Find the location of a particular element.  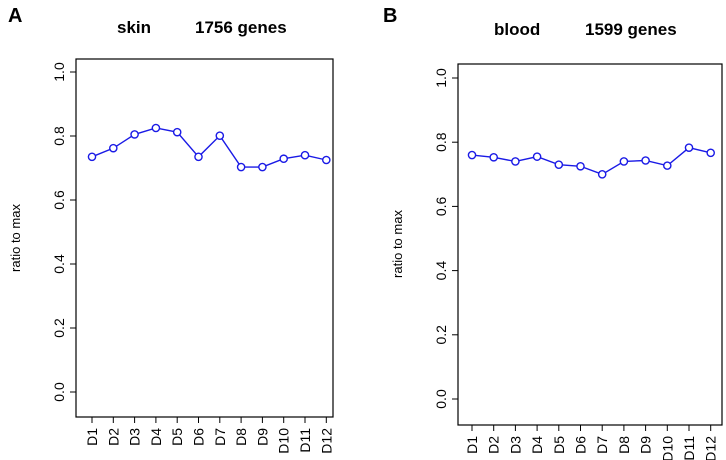

panel-b-y-tick-label-2: 0.4 is located at coordinates (441, 271).